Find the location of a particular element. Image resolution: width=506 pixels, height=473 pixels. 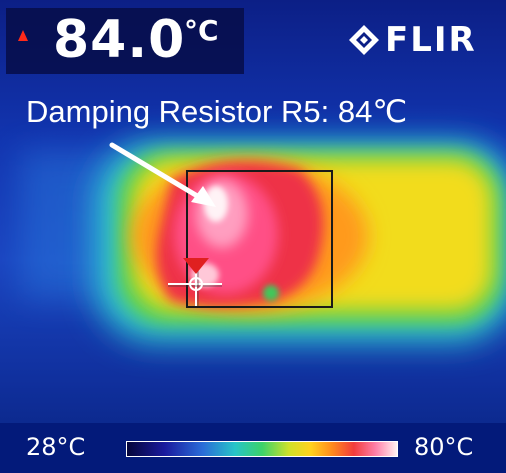

temperature-readout: 84.0 °C is located at coordinates (125, 41).